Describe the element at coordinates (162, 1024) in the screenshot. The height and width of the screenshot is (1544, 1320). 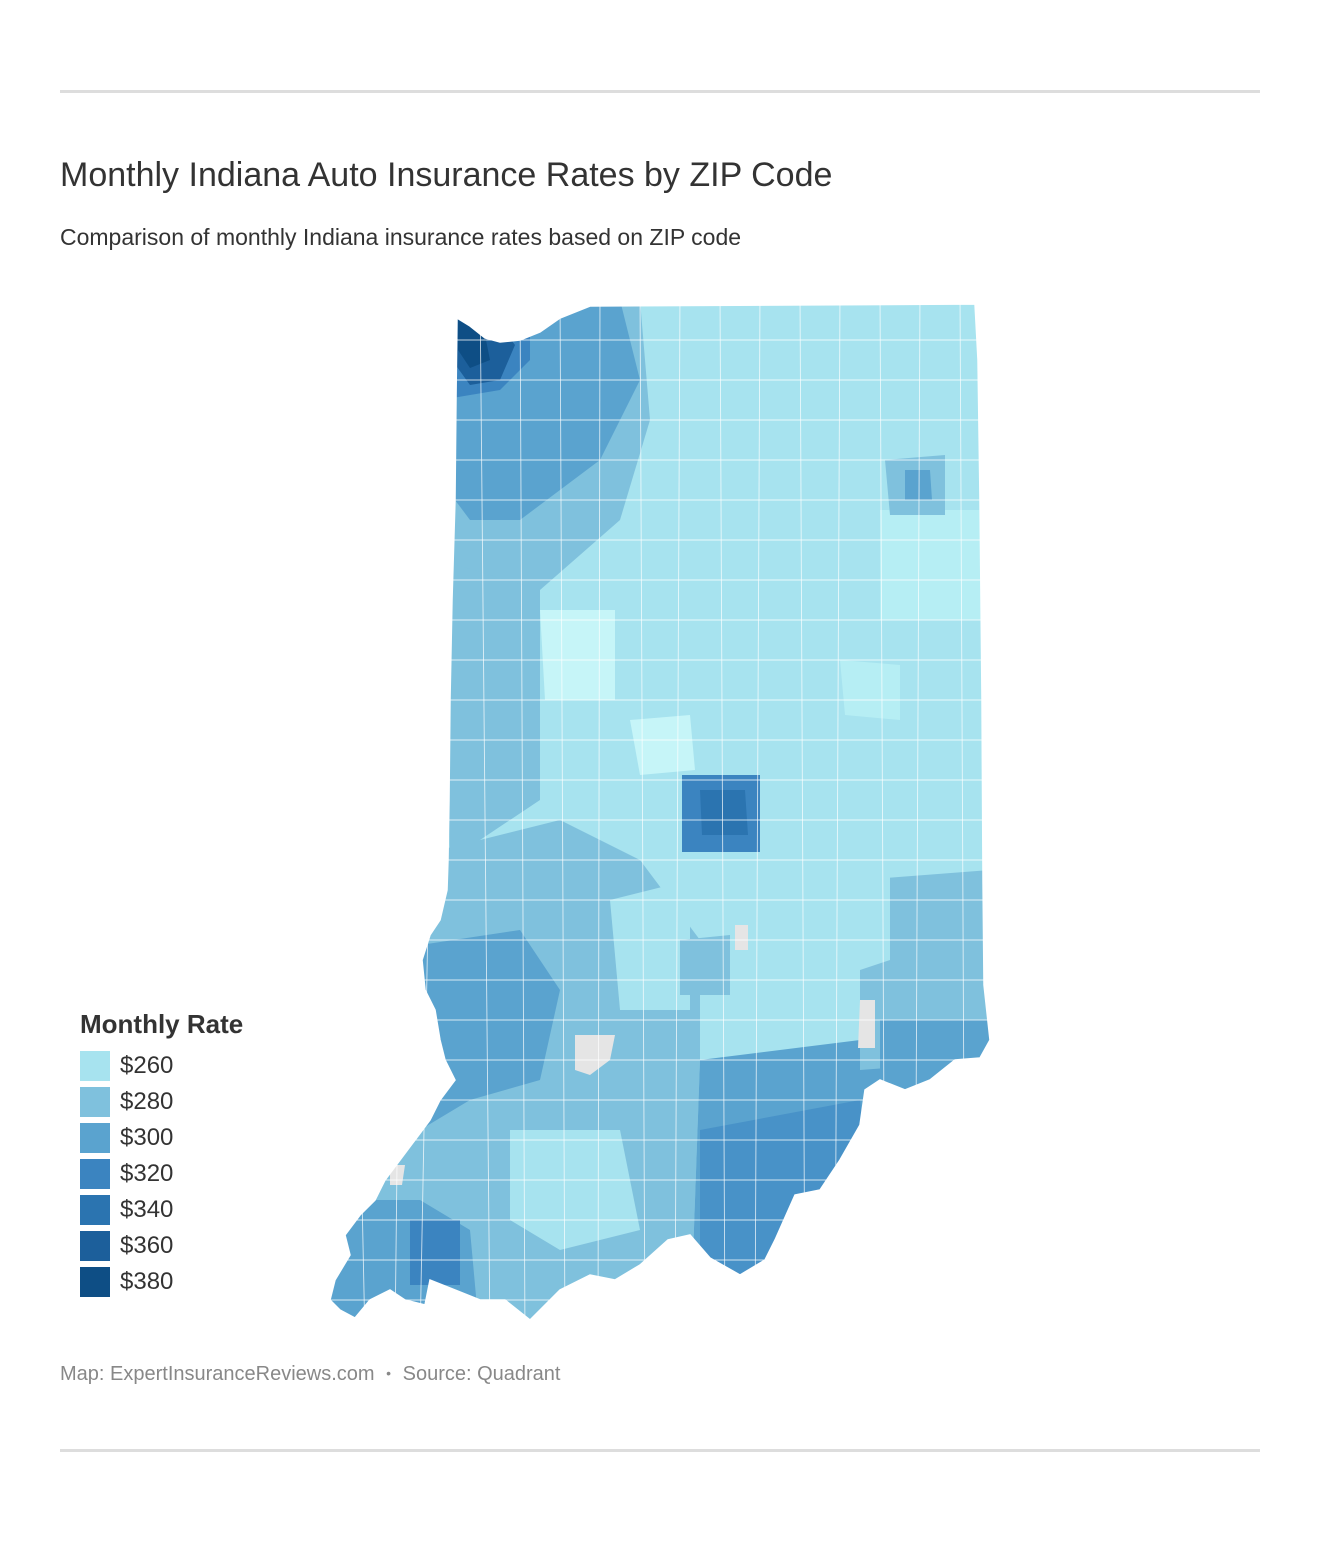
I see `legend-title: Monthly Rate` at that location.